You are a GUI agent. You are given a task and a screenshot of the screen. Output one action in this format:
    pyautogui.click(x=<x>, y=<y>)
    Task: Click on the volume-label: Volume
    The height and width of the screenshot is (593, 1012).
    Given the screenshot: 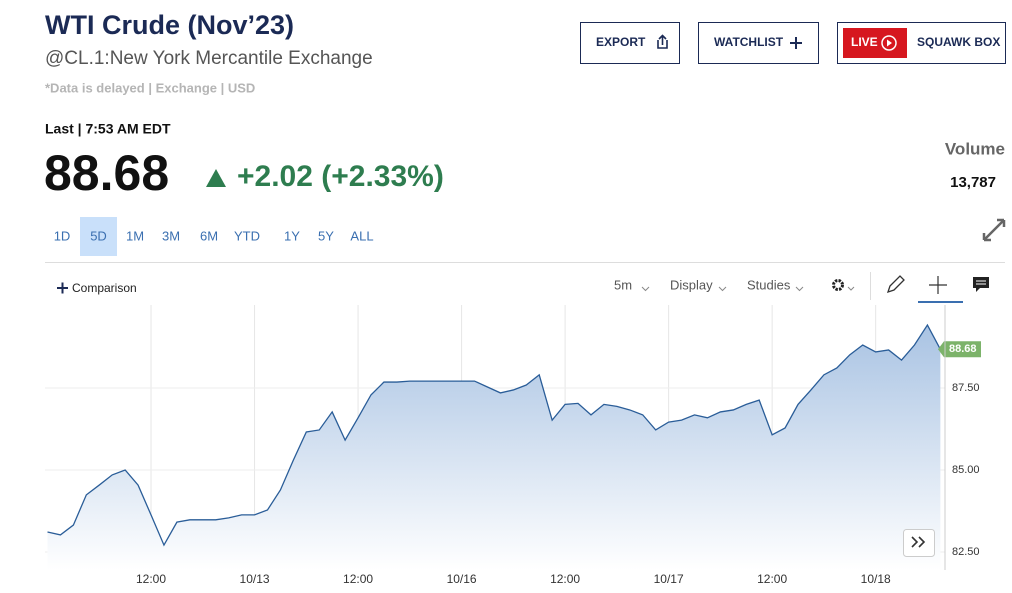 What is the action you would take?
    pyautogui.click(x=975, y=148)
    